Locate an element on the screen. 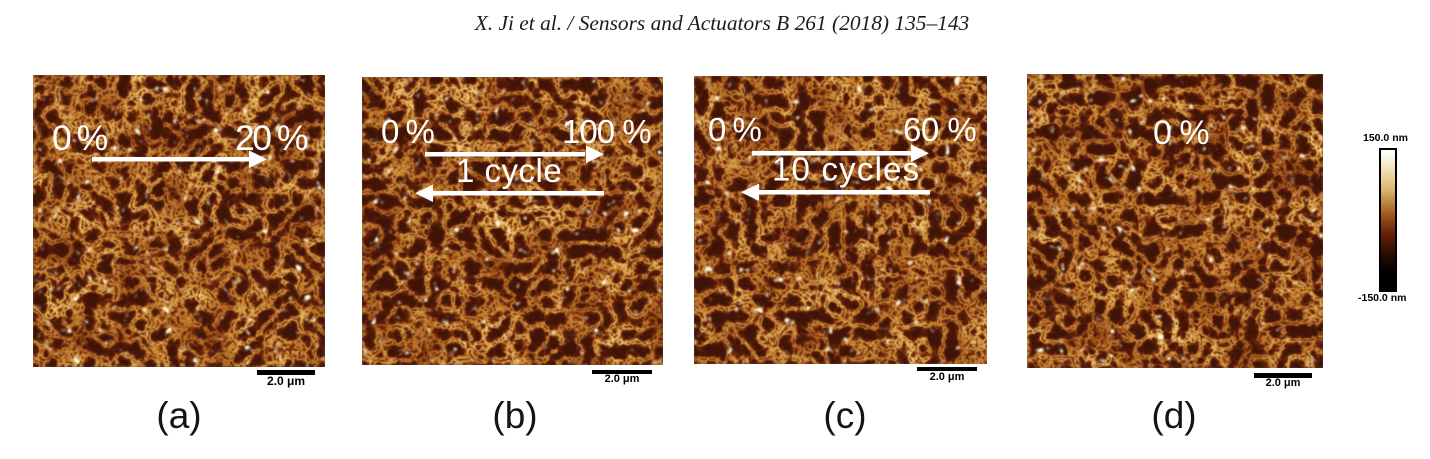  svg-text: 100 % is located at coordinates (606, 131).